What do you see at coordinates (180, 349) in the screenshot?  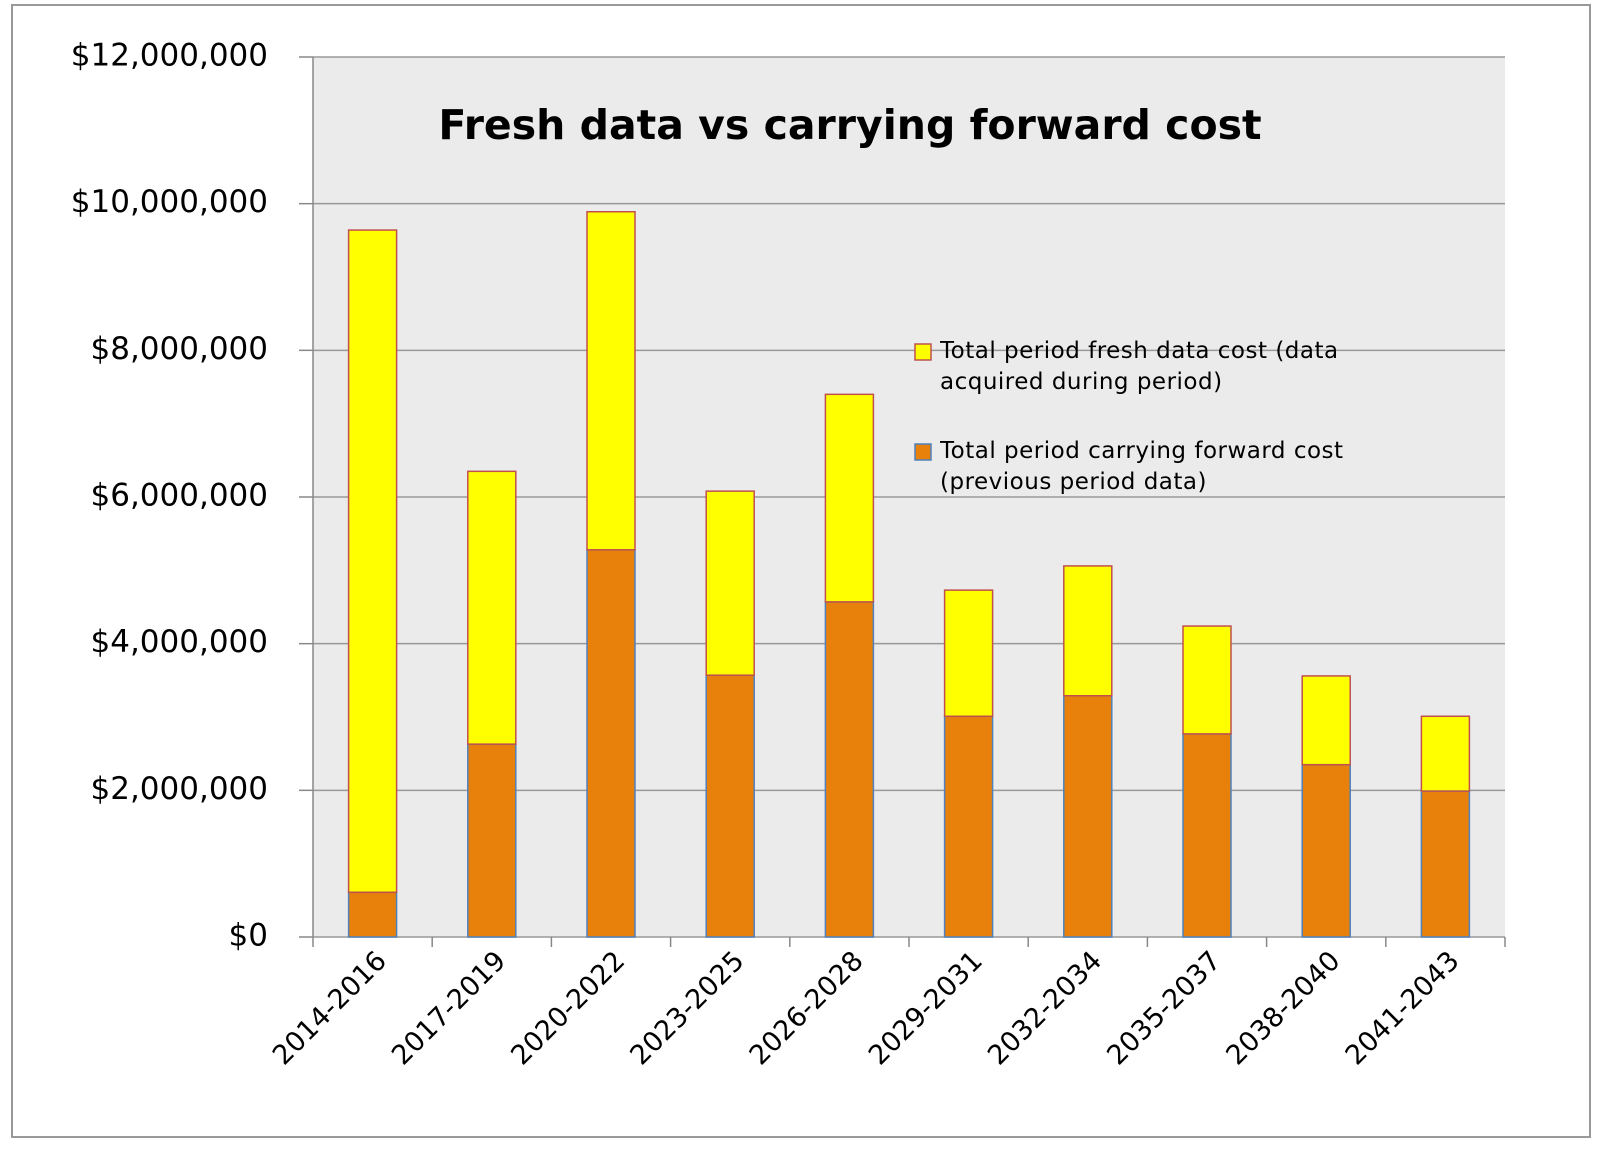 I see `y-tick-label: $8,000,000` at bounding box center [180, 349].